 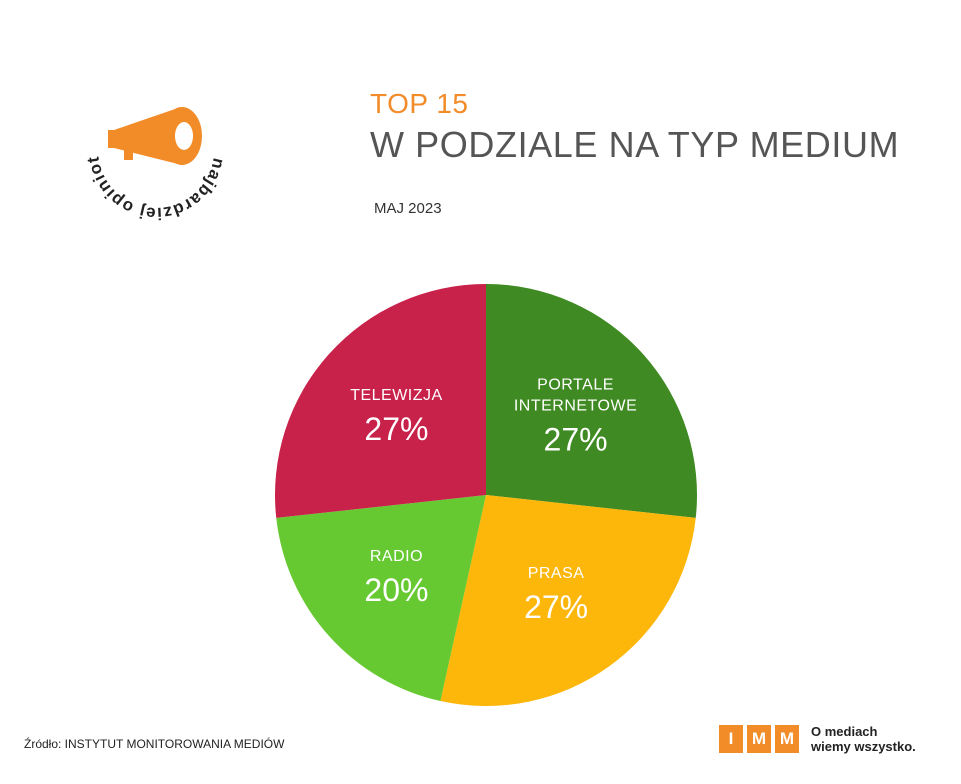 I want to click on period-label: MAJ 2023, so click(x=408, y=208).